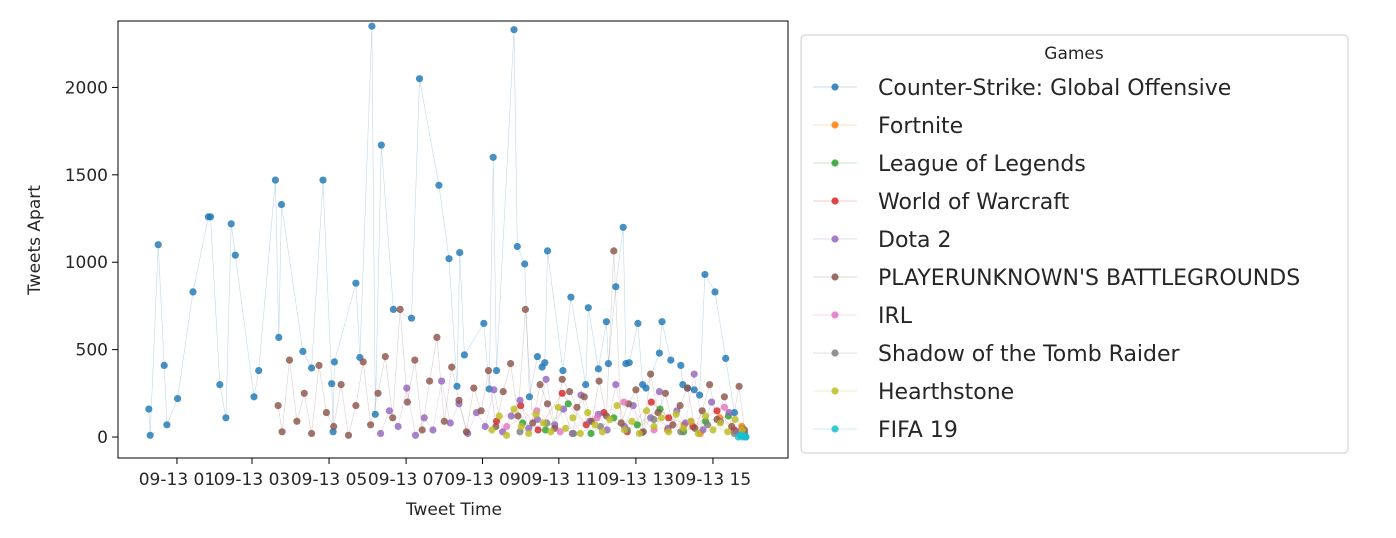  What do you see at coordinates (482, 480) in the screenshot?
I see `x-tick-label: 09-13 09` at bounding box center [482, 480].